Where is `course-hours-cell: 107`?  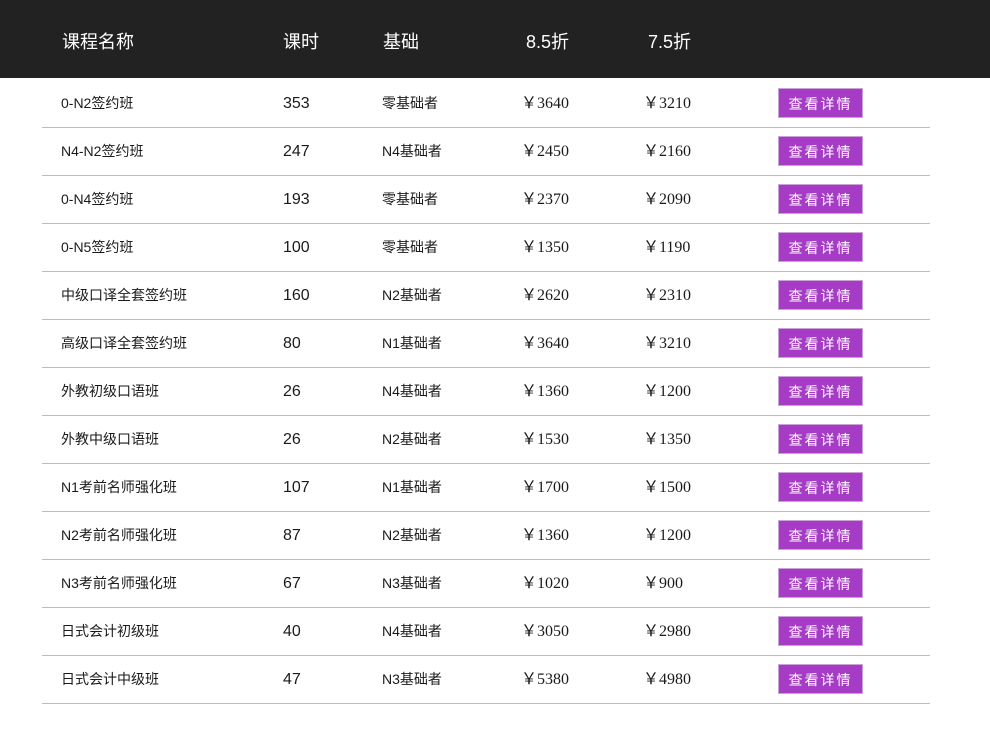 course-hours-cell: 107 is located at coordinates (296, 487).